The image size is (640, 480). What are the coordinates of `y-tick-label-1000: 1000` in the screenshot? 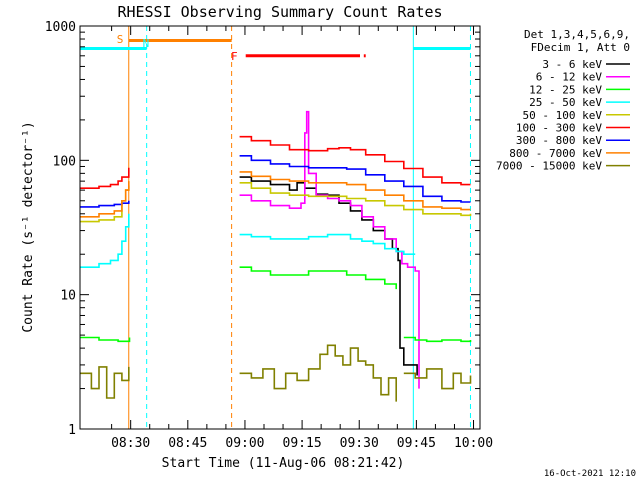 It's located at (60, 27).